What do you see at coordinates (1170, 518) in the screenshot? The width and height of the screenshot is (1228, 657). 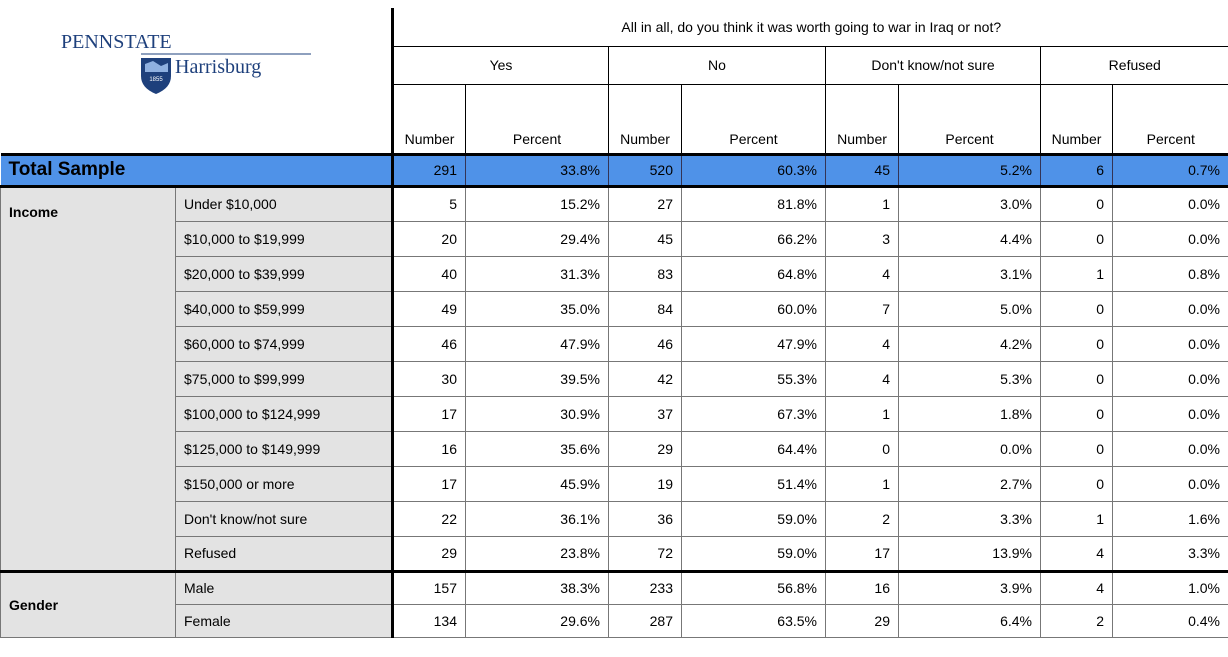 I see `data-cell: 1.6%` at bounding box center [1170, 518].